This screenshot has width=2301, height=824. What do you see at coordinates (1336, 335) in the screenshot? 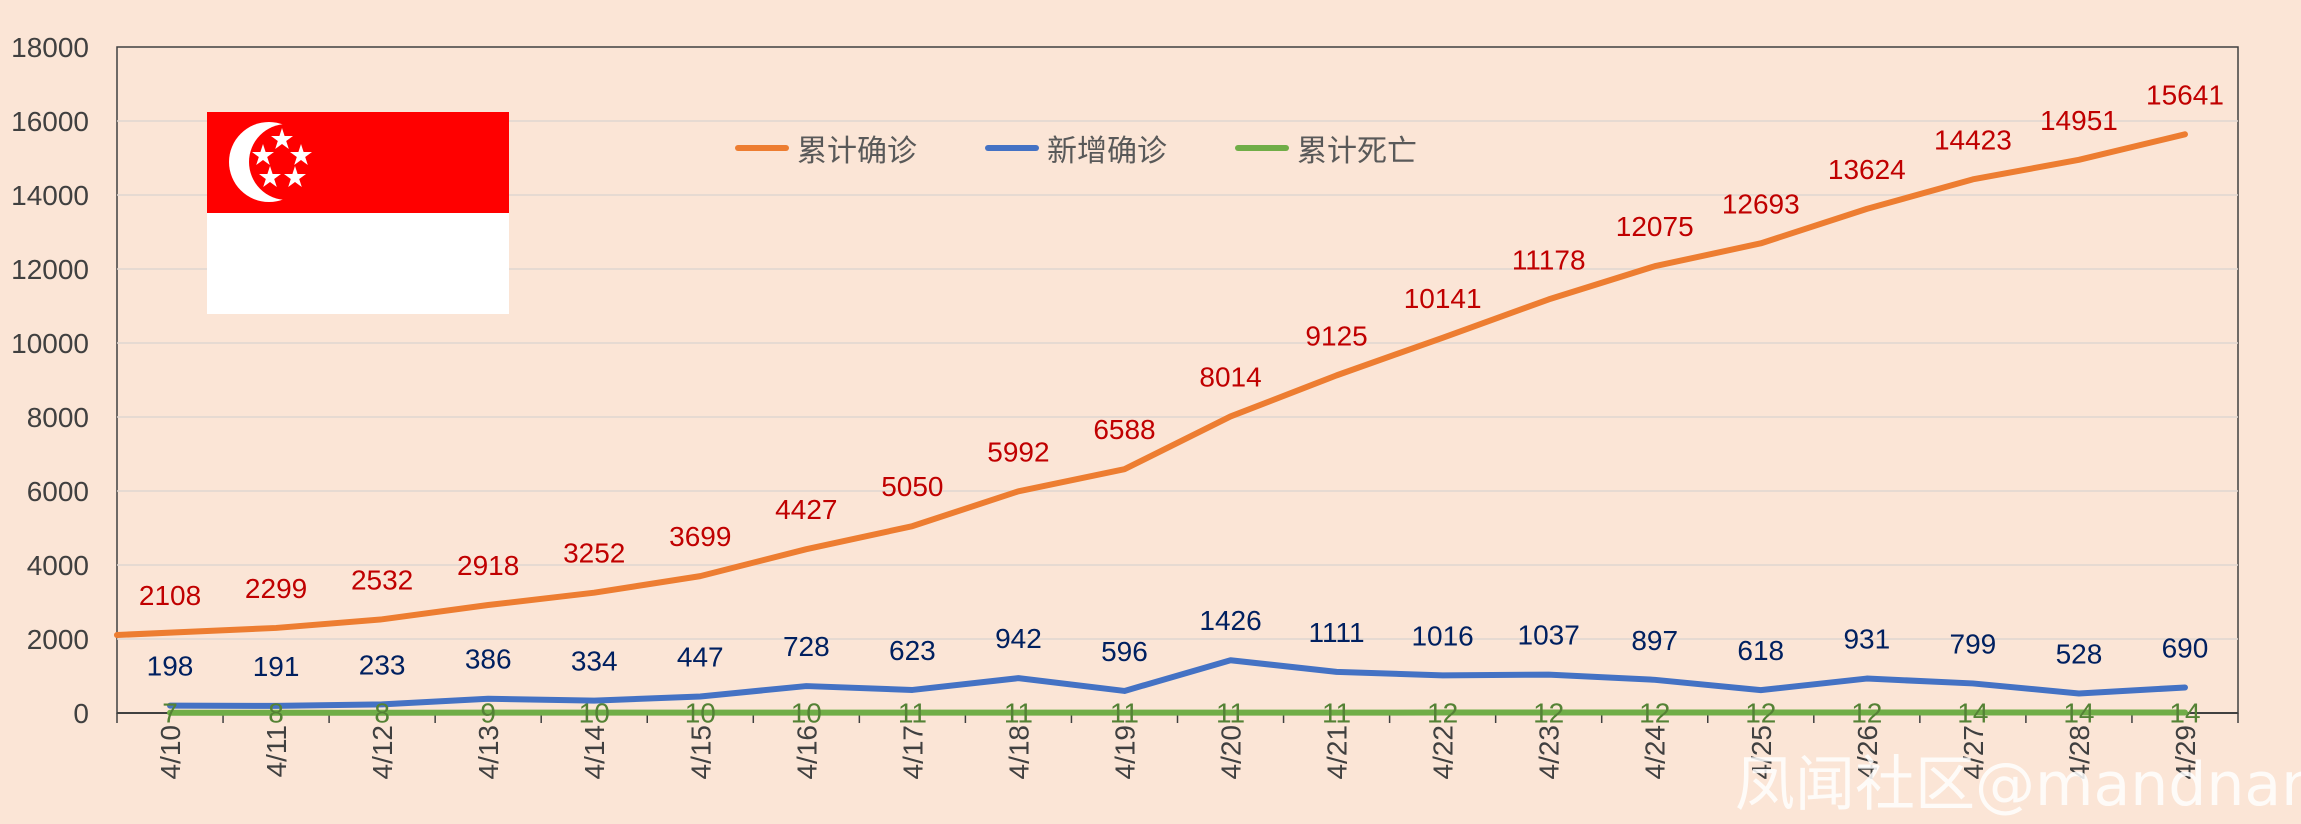
I see `data-label: 9125` at bounding box center [1336, 335].